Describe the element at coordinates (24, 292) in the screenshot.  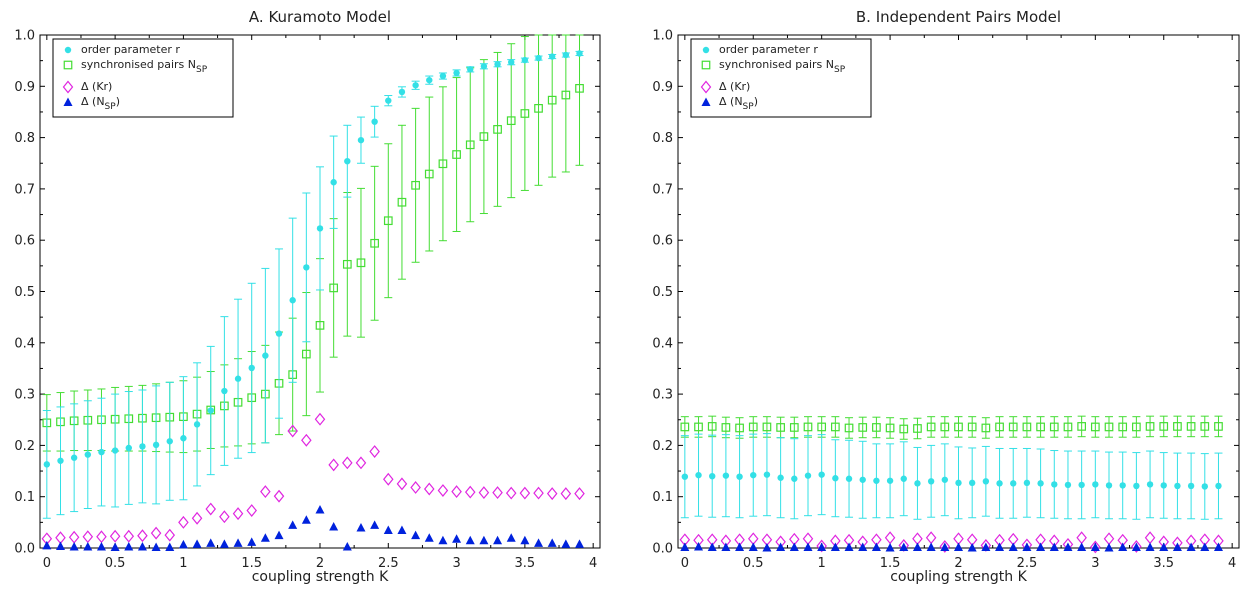
I see `y-tick-label: 0.5` at that location.